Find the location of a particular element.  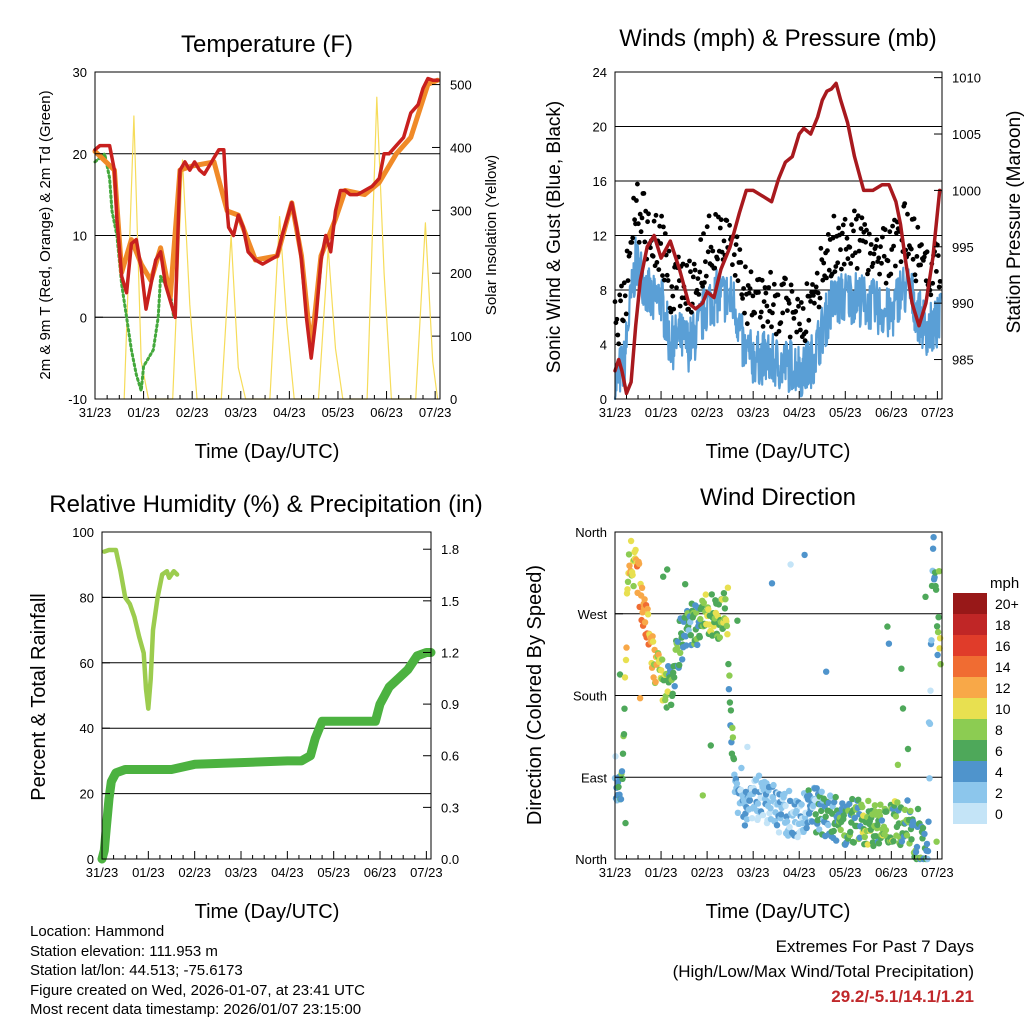

humidity-ylabel: Percent & Total Rainfall is located at coordinates (39, 697).